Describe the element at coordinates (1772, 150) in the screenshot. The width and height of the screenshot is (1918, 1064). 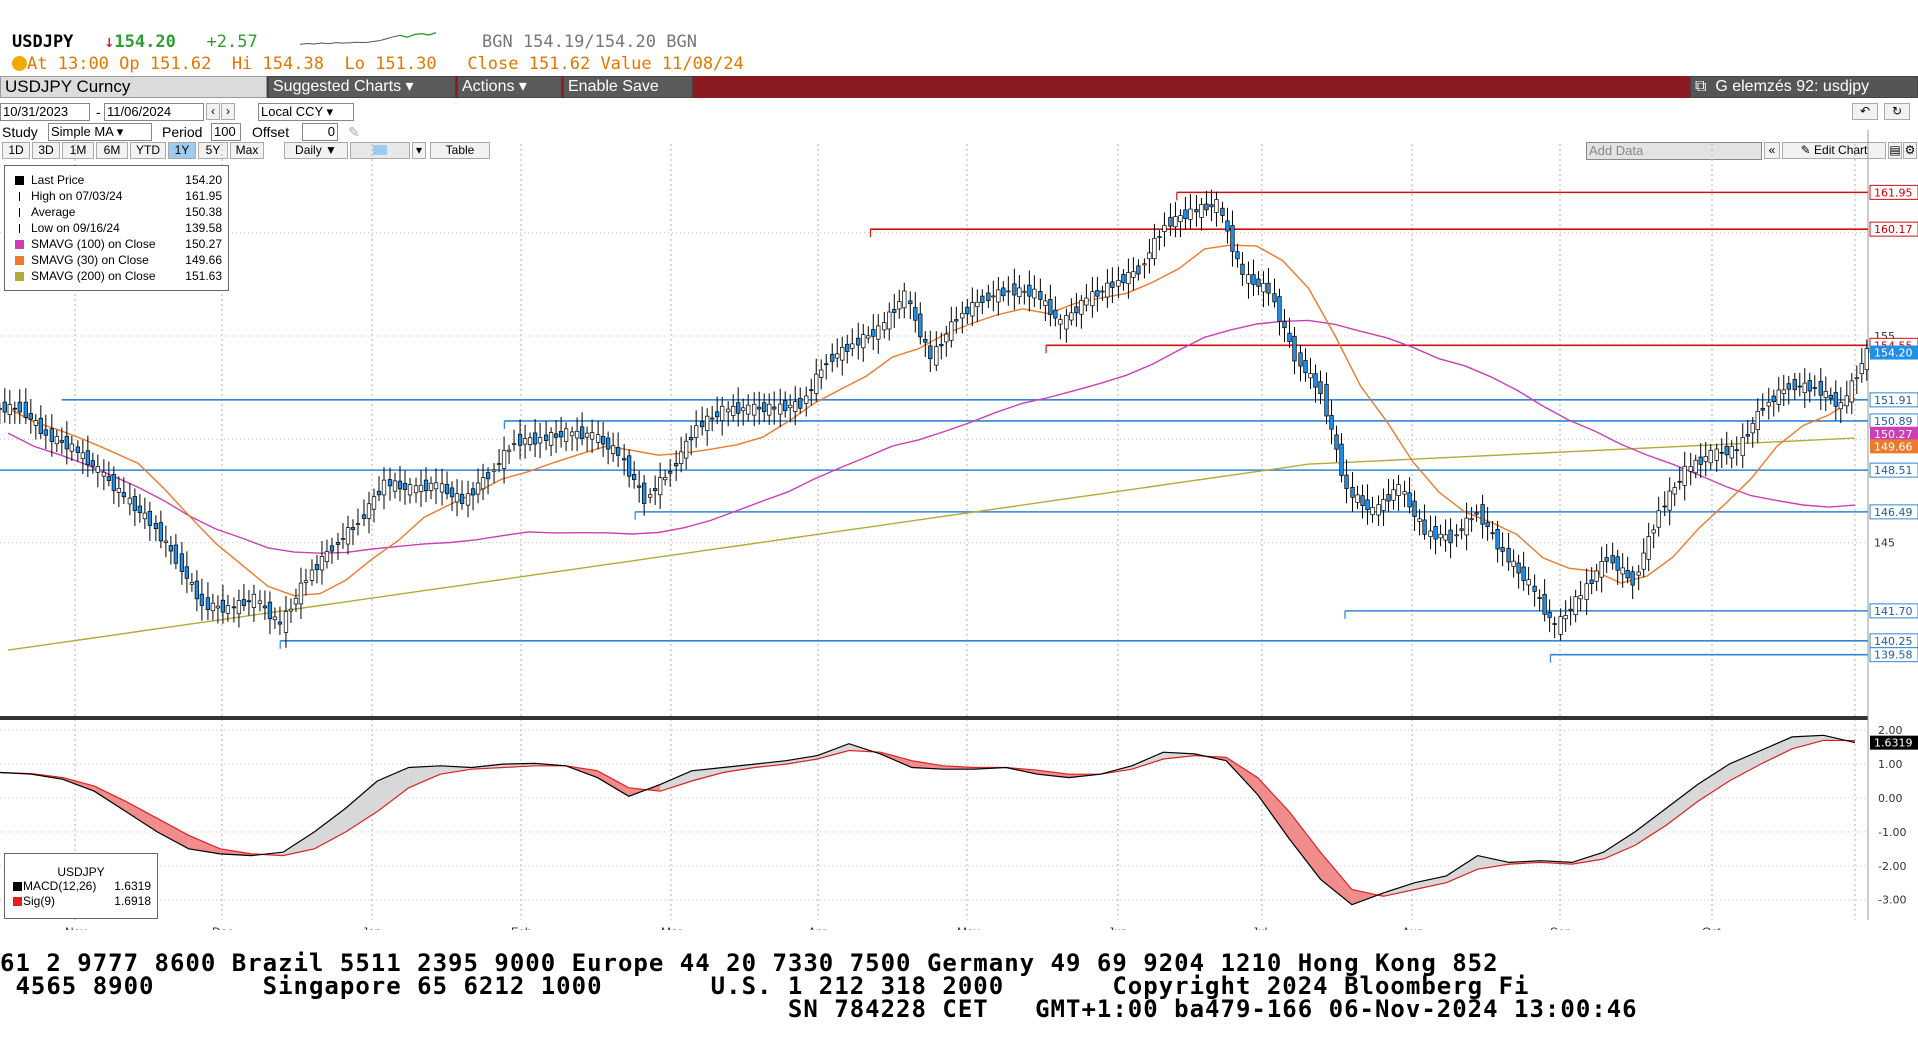
I see `collapse-icon: «` at that location.